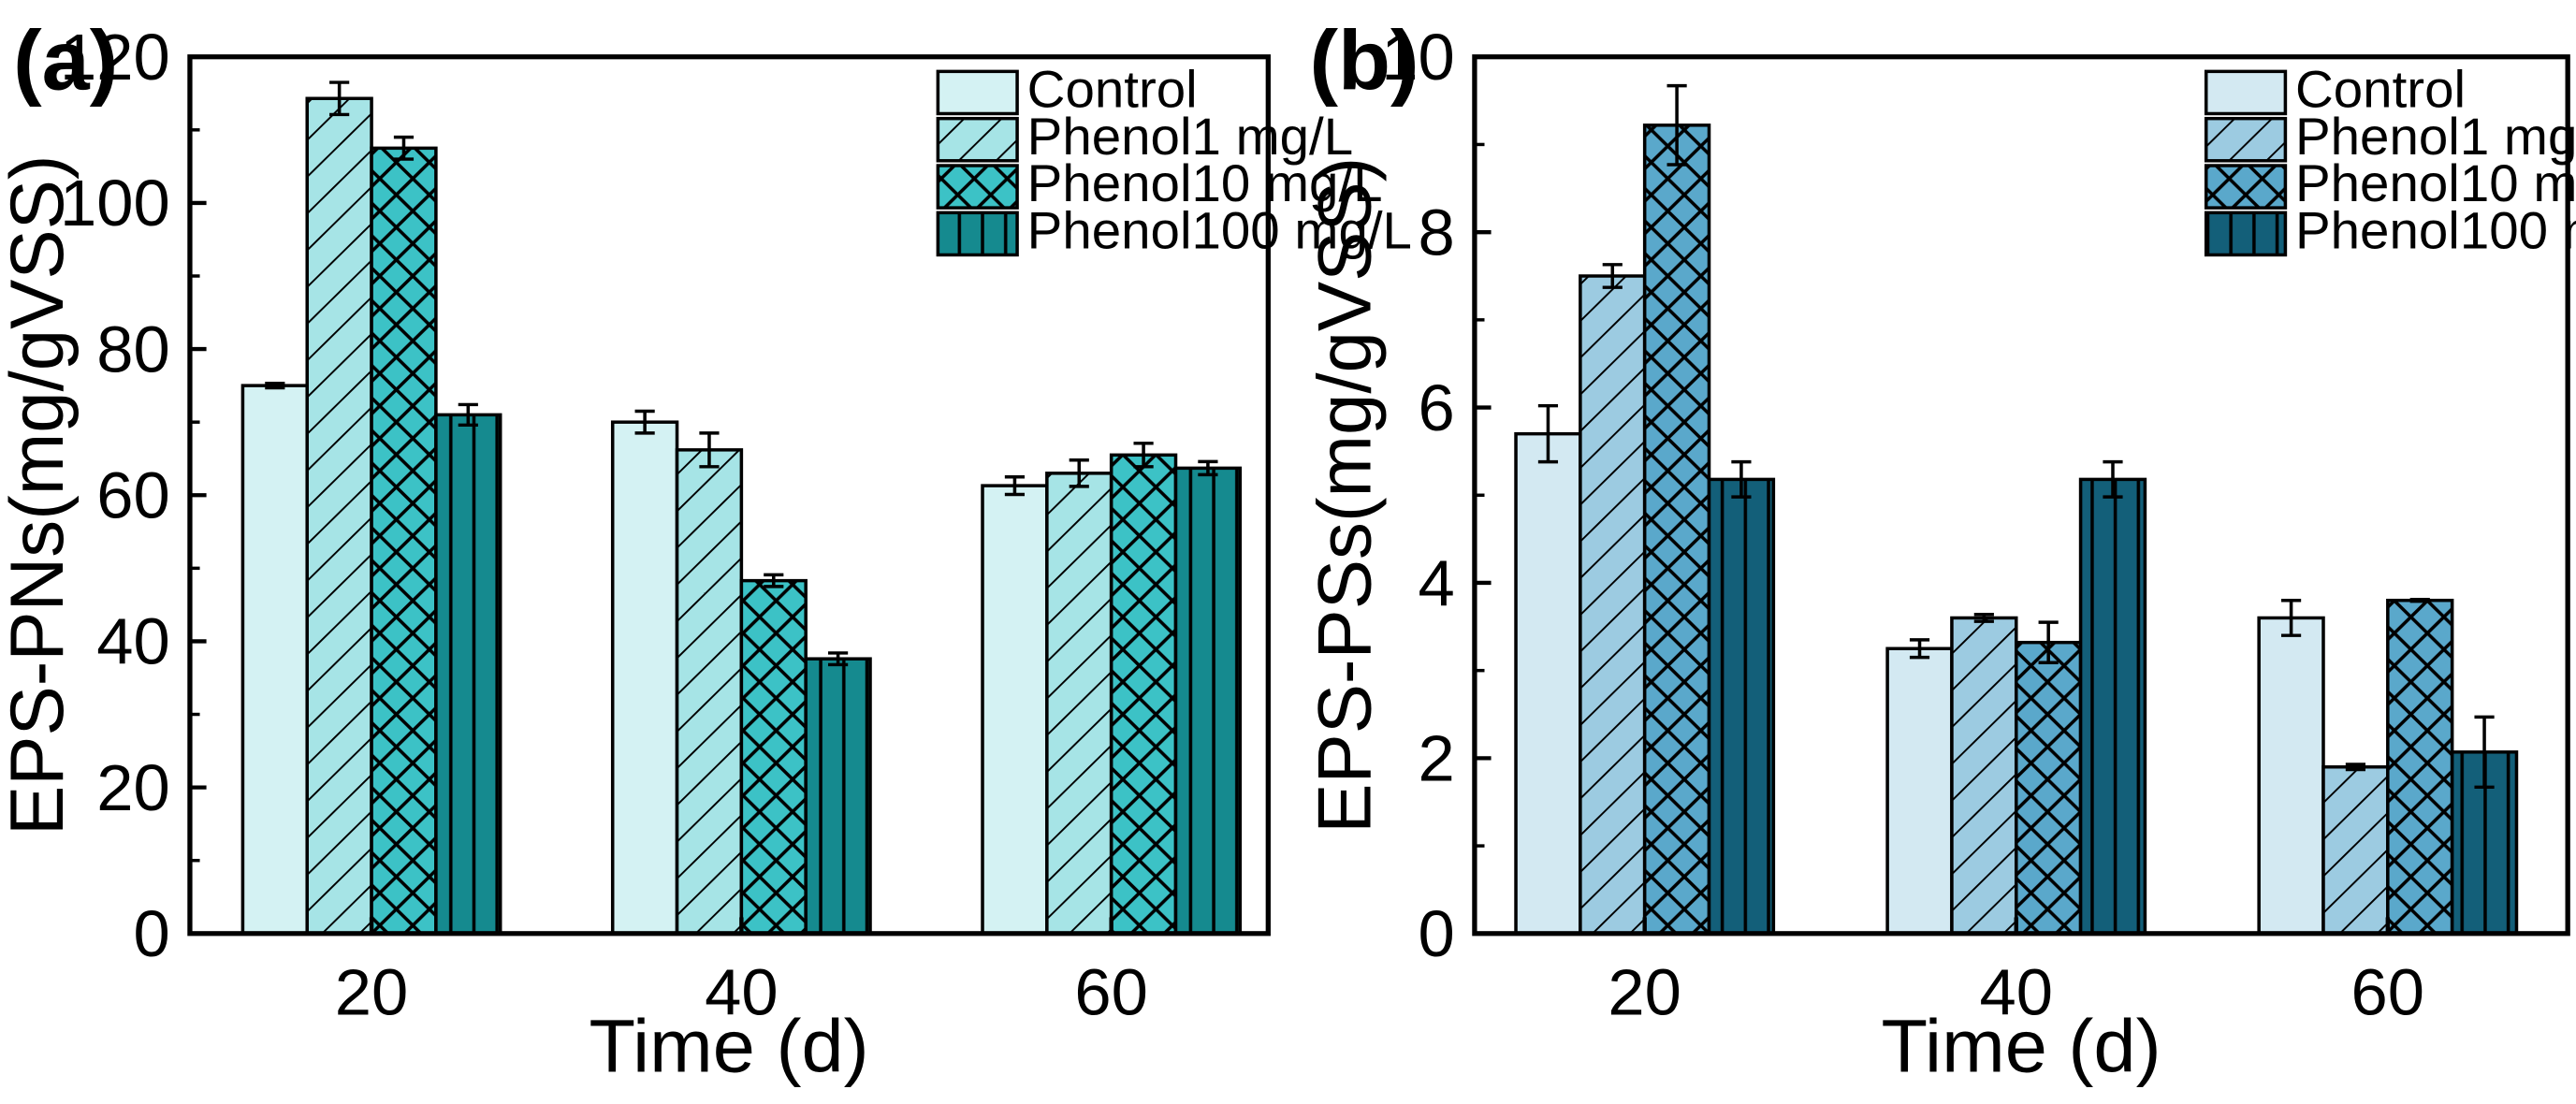 The height and width of the screenshot is (1104, 2576). What do you see at coordinates (133, 641) in the screenshot?
I see `y-tick-label: 40` at bounding box center [133, 641].